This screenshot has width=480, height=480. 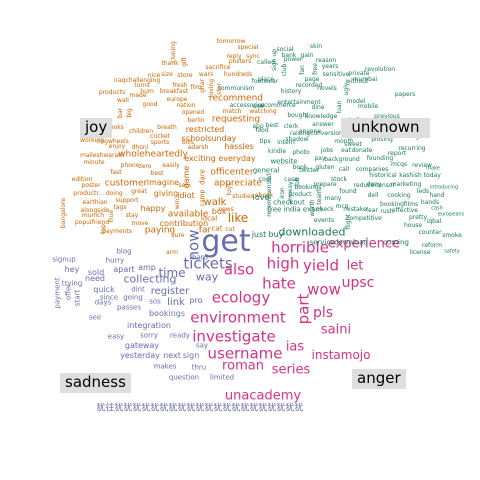 I want to click on word-say: say, so click(x=202, y=345).